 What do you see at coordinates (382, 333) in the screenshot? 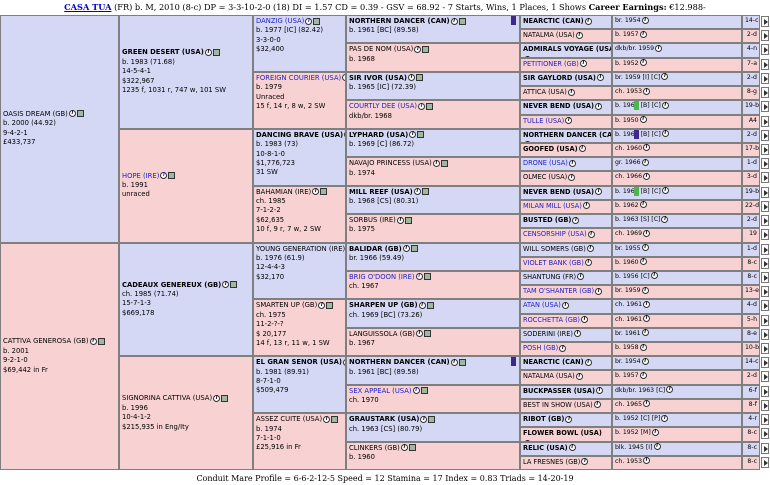
I see `horse-name-text: LANGUISSOLA (GB)` at bounding box center [382, 333].